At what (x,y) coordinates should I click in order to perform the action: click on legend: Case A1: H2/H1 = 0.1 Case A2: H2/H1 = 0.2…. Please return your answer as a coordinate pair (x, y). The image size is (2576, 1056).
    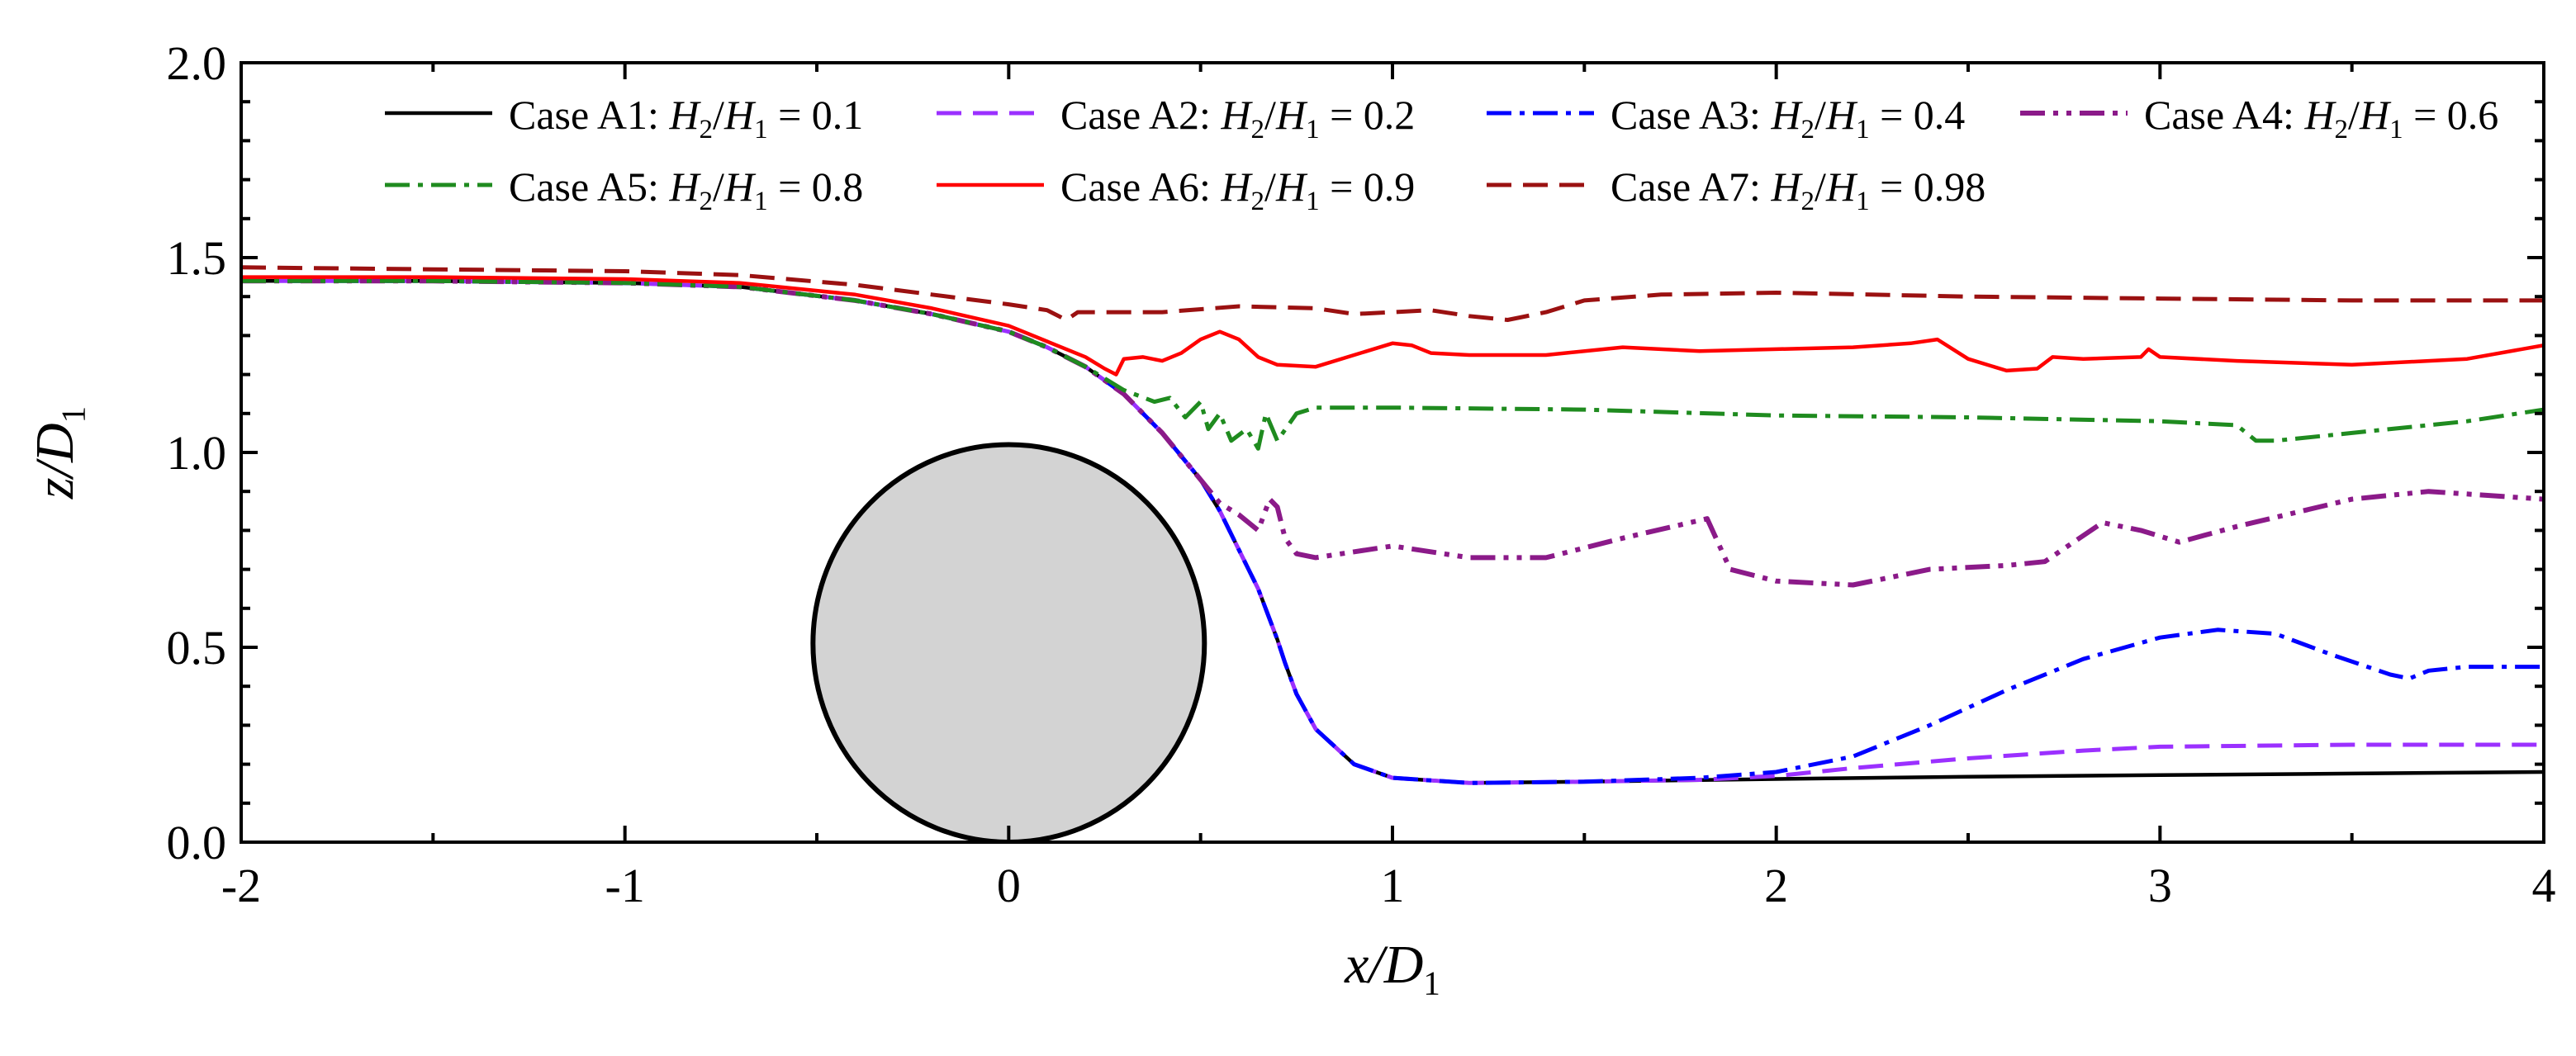
    Looking at the image, I should click on (1441, 154).